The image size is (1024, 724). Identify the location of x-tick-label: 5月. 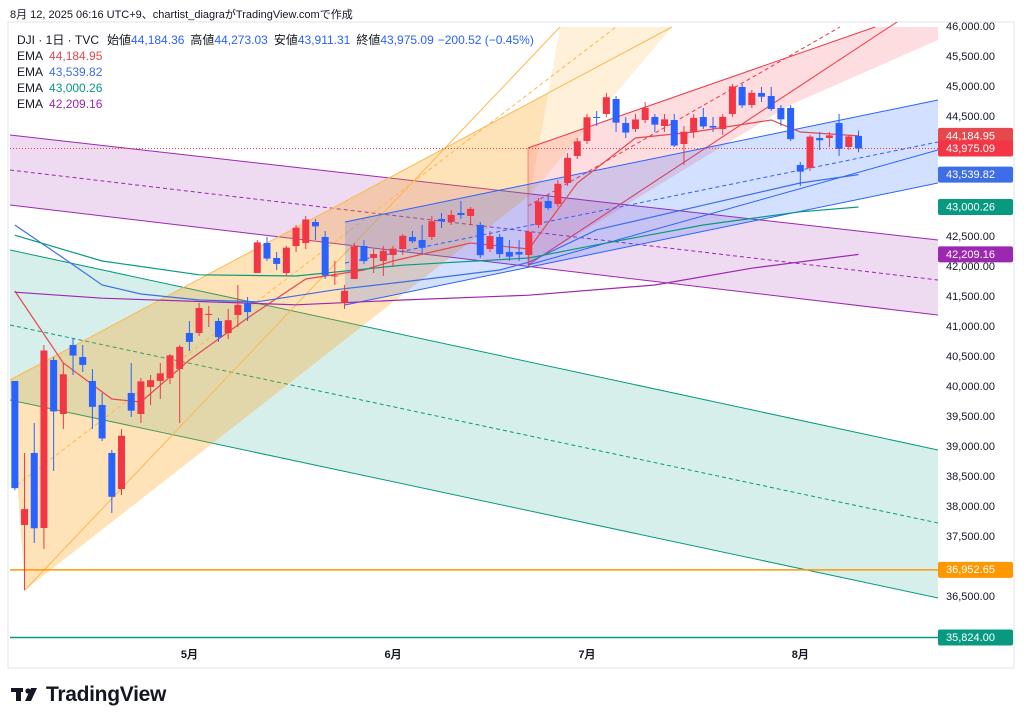
(189, 654).